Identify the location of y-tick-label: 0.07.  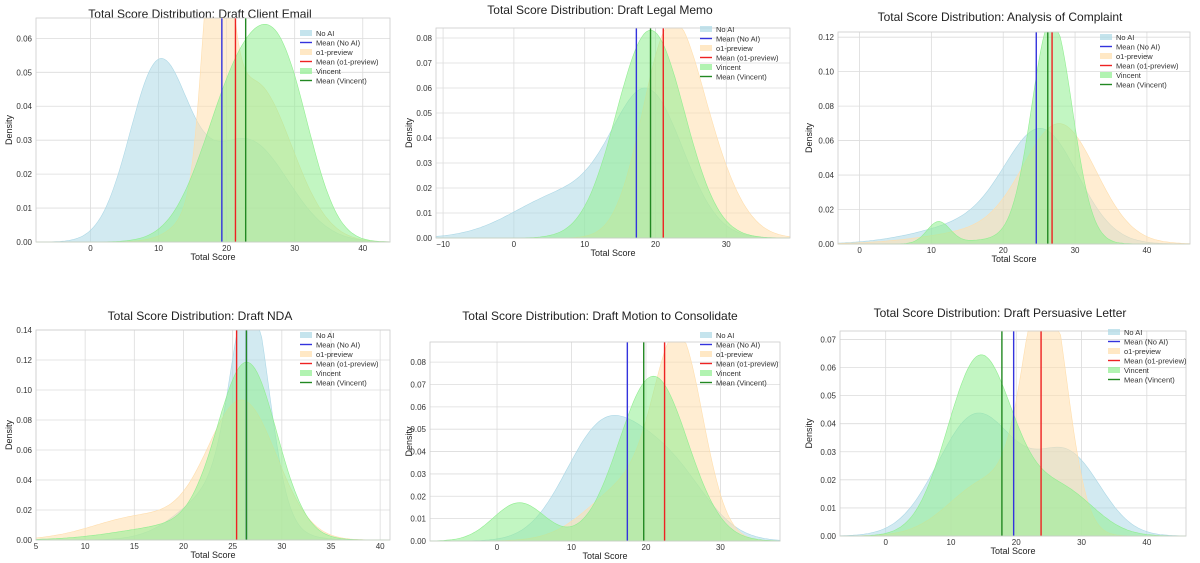
(828, 339).